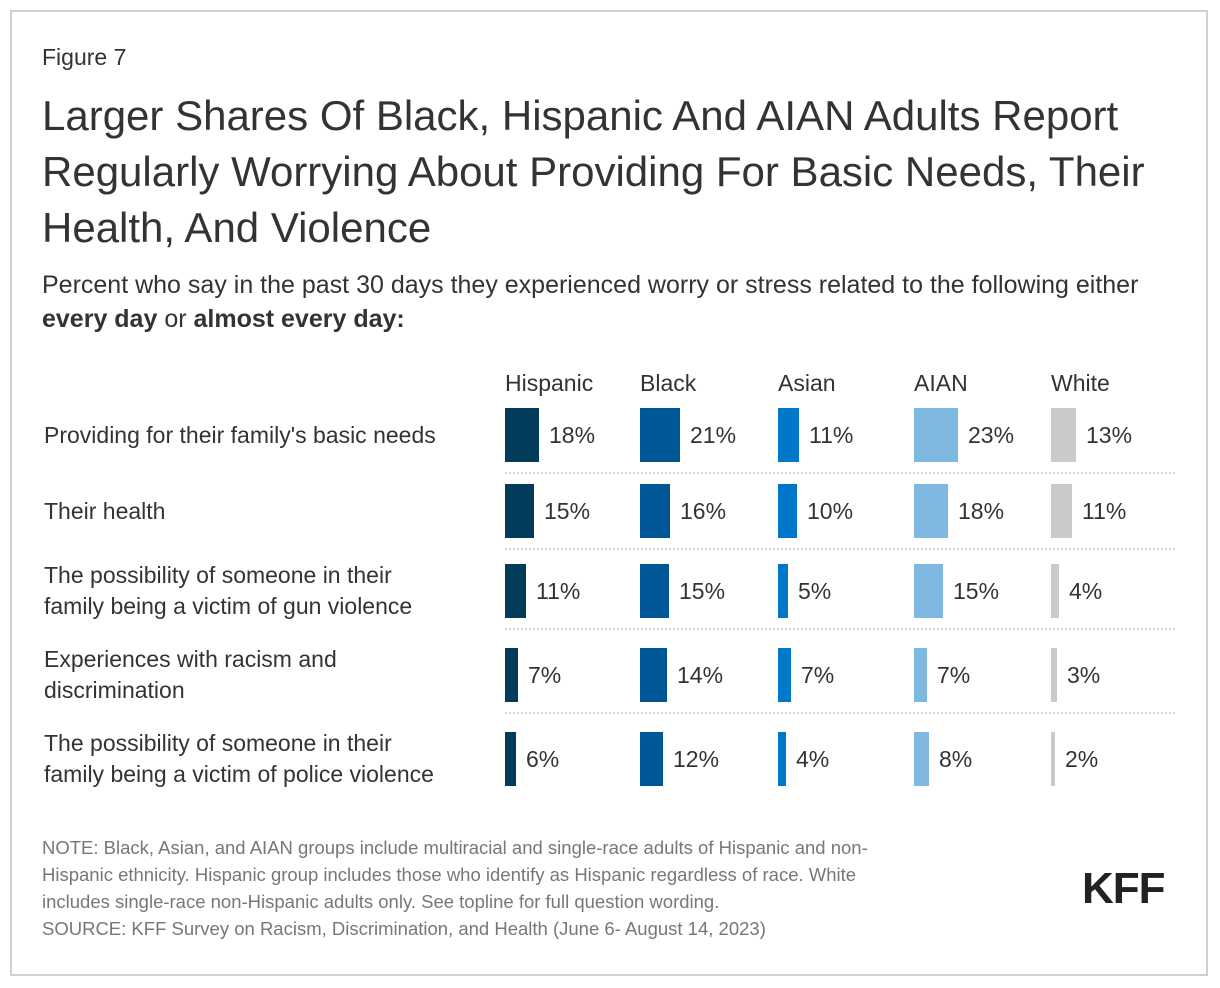 The image size is (1220, 988). I want to click on row-label: Providing for their family's basic needs, so click(240, 435).